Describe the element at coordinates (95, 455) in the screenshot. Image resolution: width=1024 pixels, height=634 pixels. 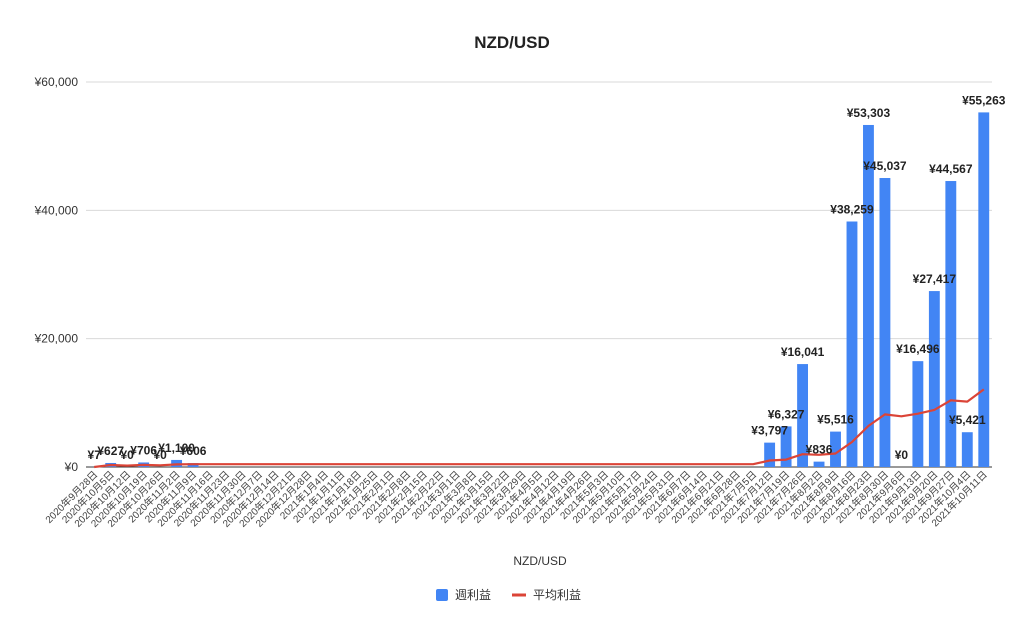
I see `data-label: ¥7` at that location.